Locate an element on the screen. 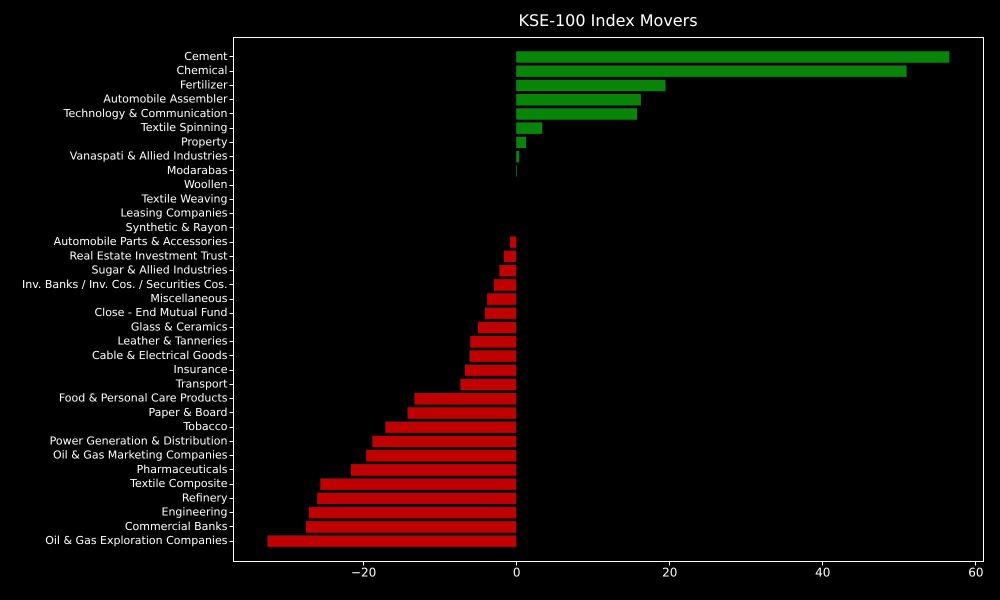 The height and width of the screenshot is (600, 1000). y-tick-label: Leasing Companies is located at coordinates (174, 213).